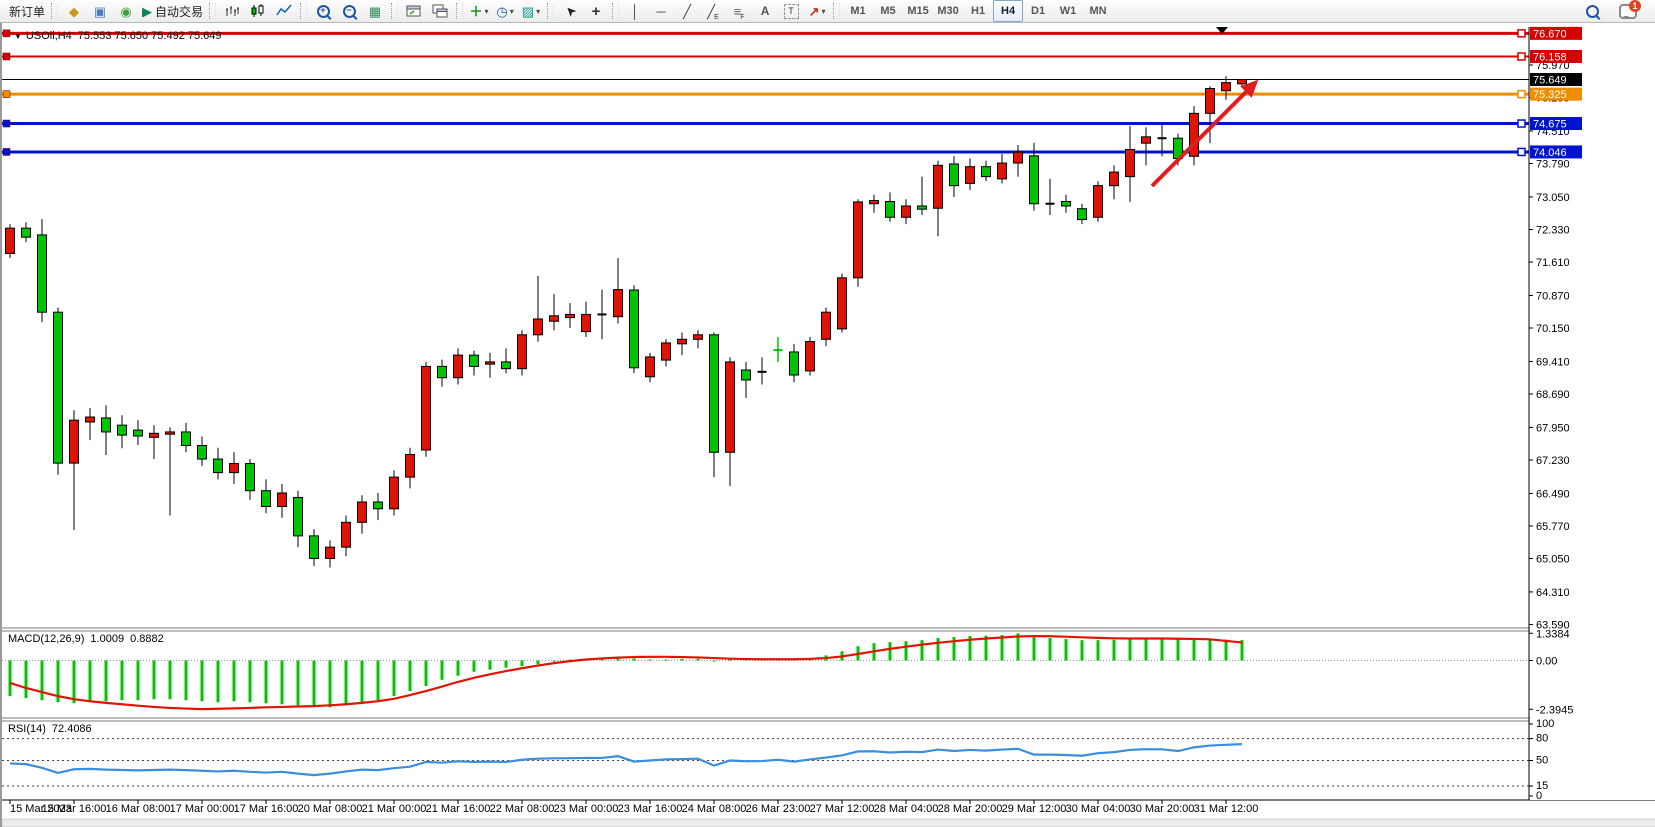 This screenshot has height=827, width=1655. Describe the element at coordinates (888, 11) in the screenshot. I see `timeframe-button-m5: M5` at that location.